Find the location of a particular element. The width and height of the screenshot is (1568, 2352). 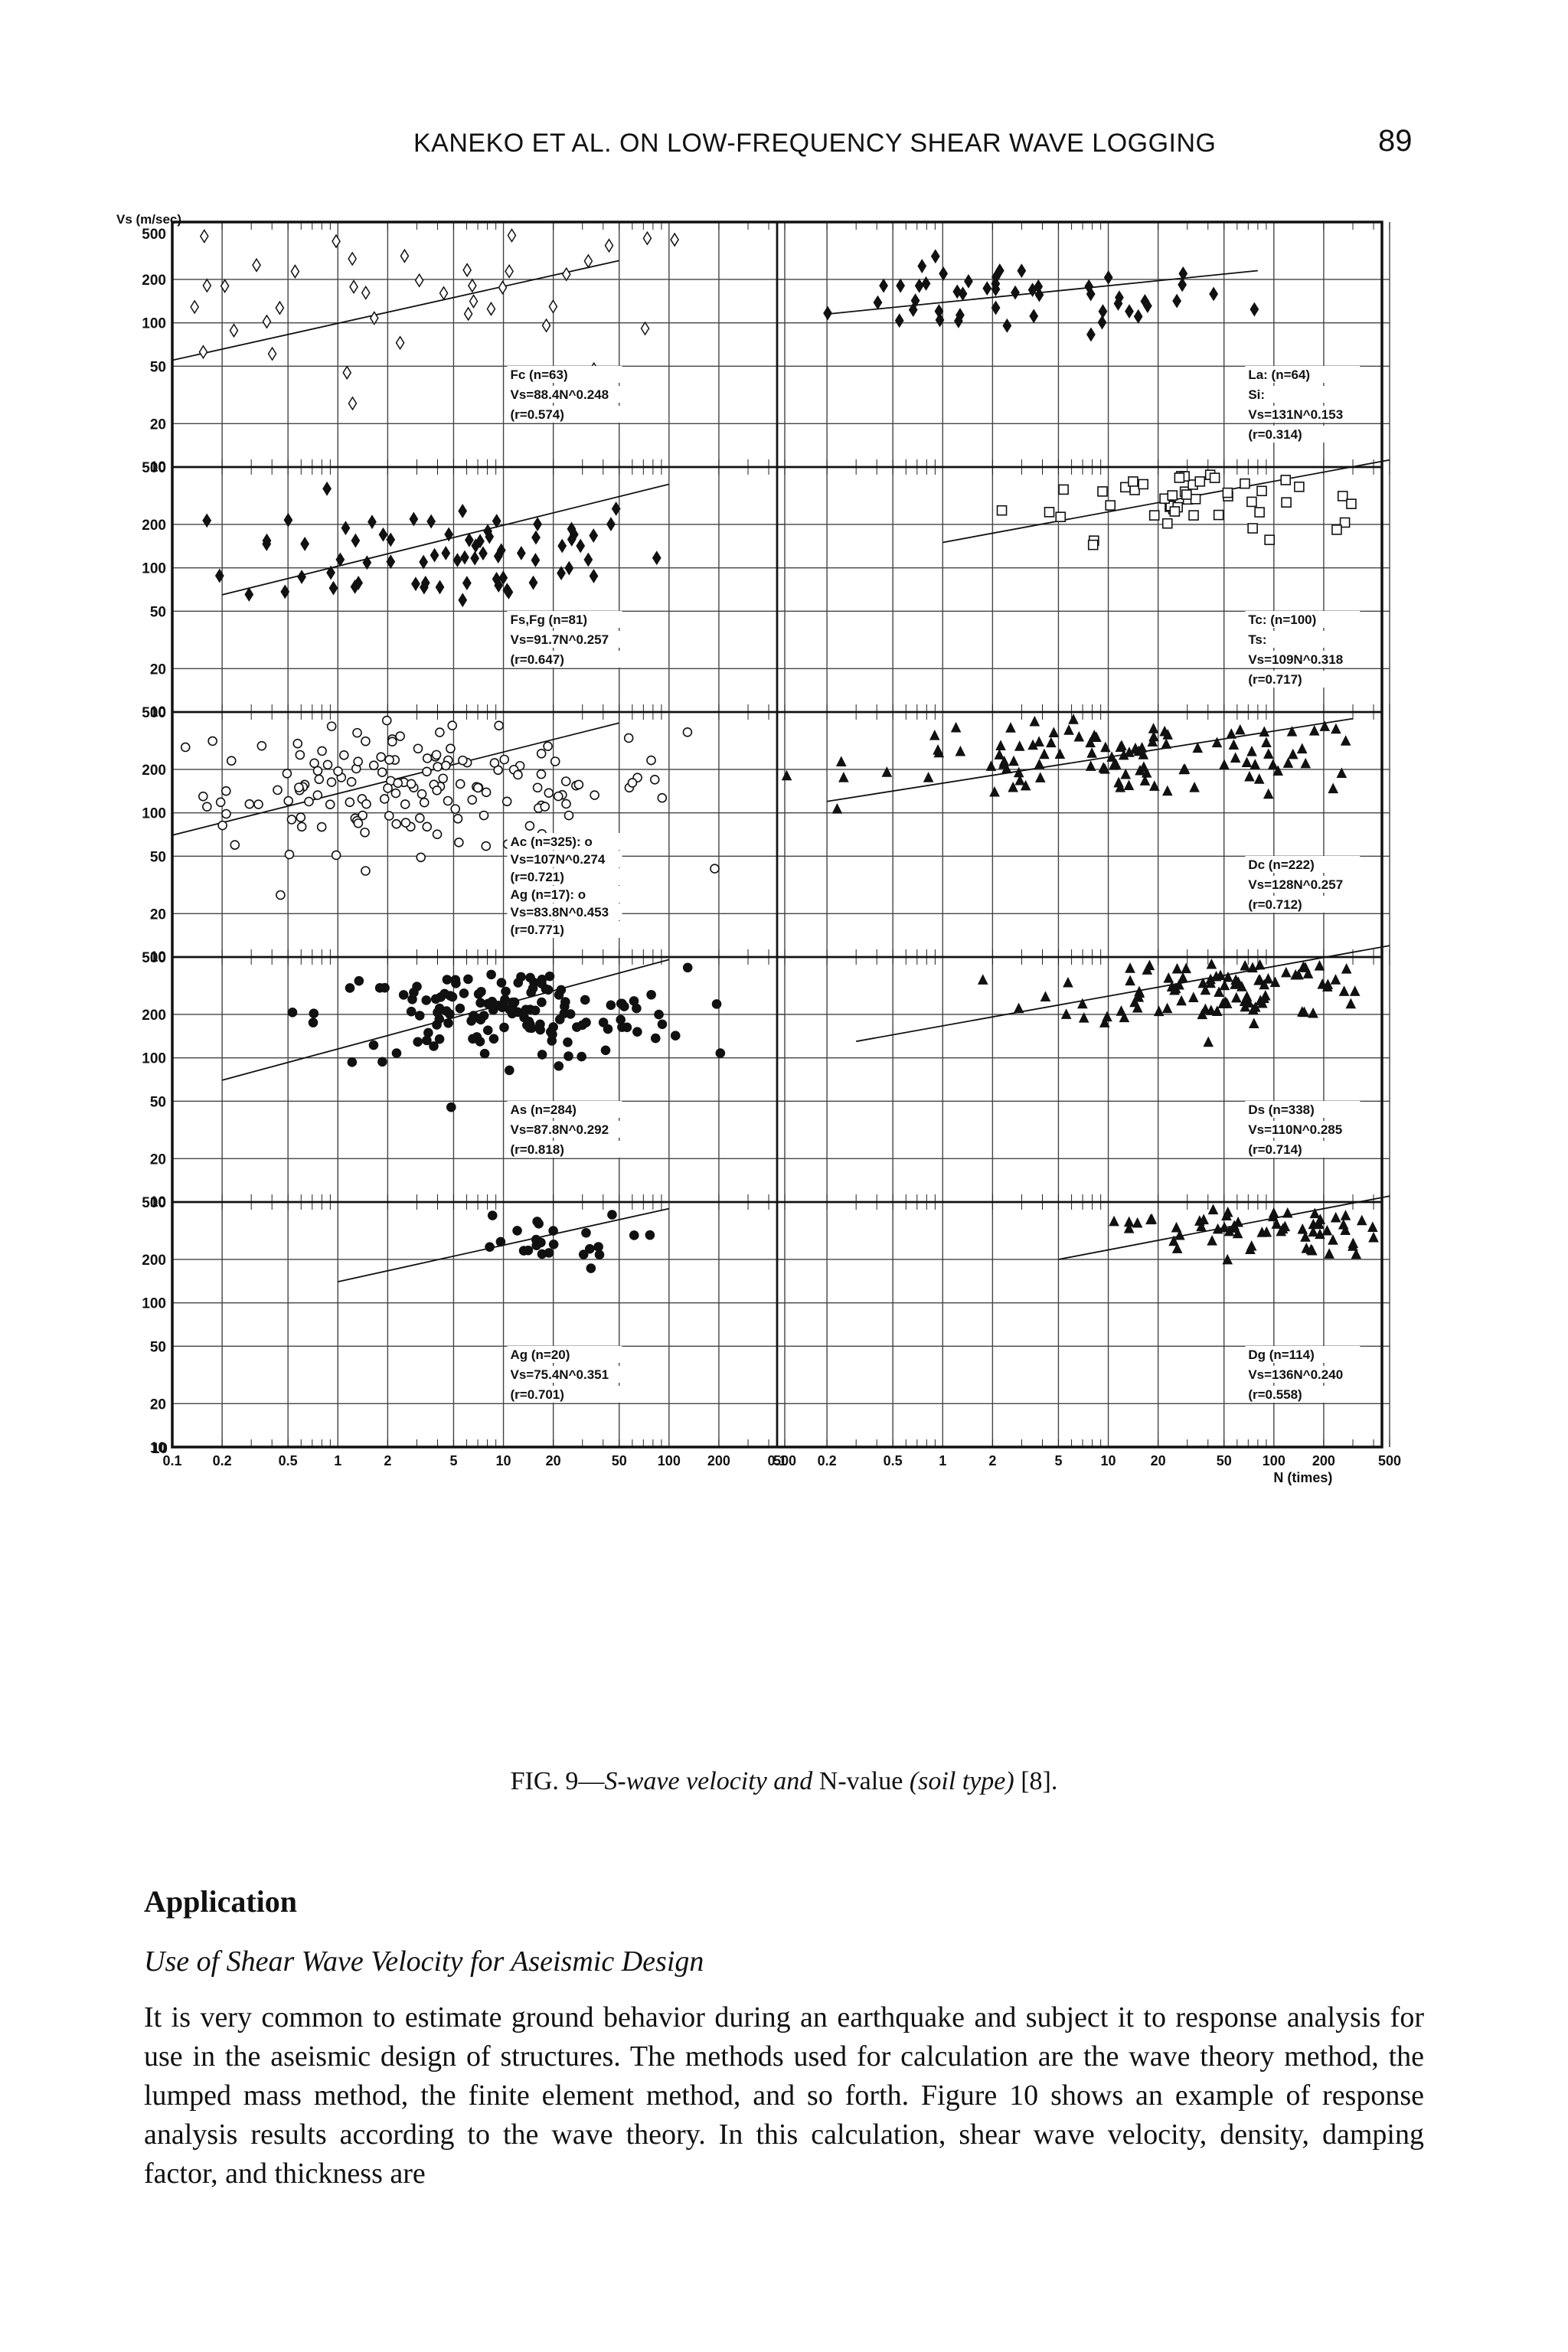

caption-tail: (soil type) is located at coordinates (958, 1781).